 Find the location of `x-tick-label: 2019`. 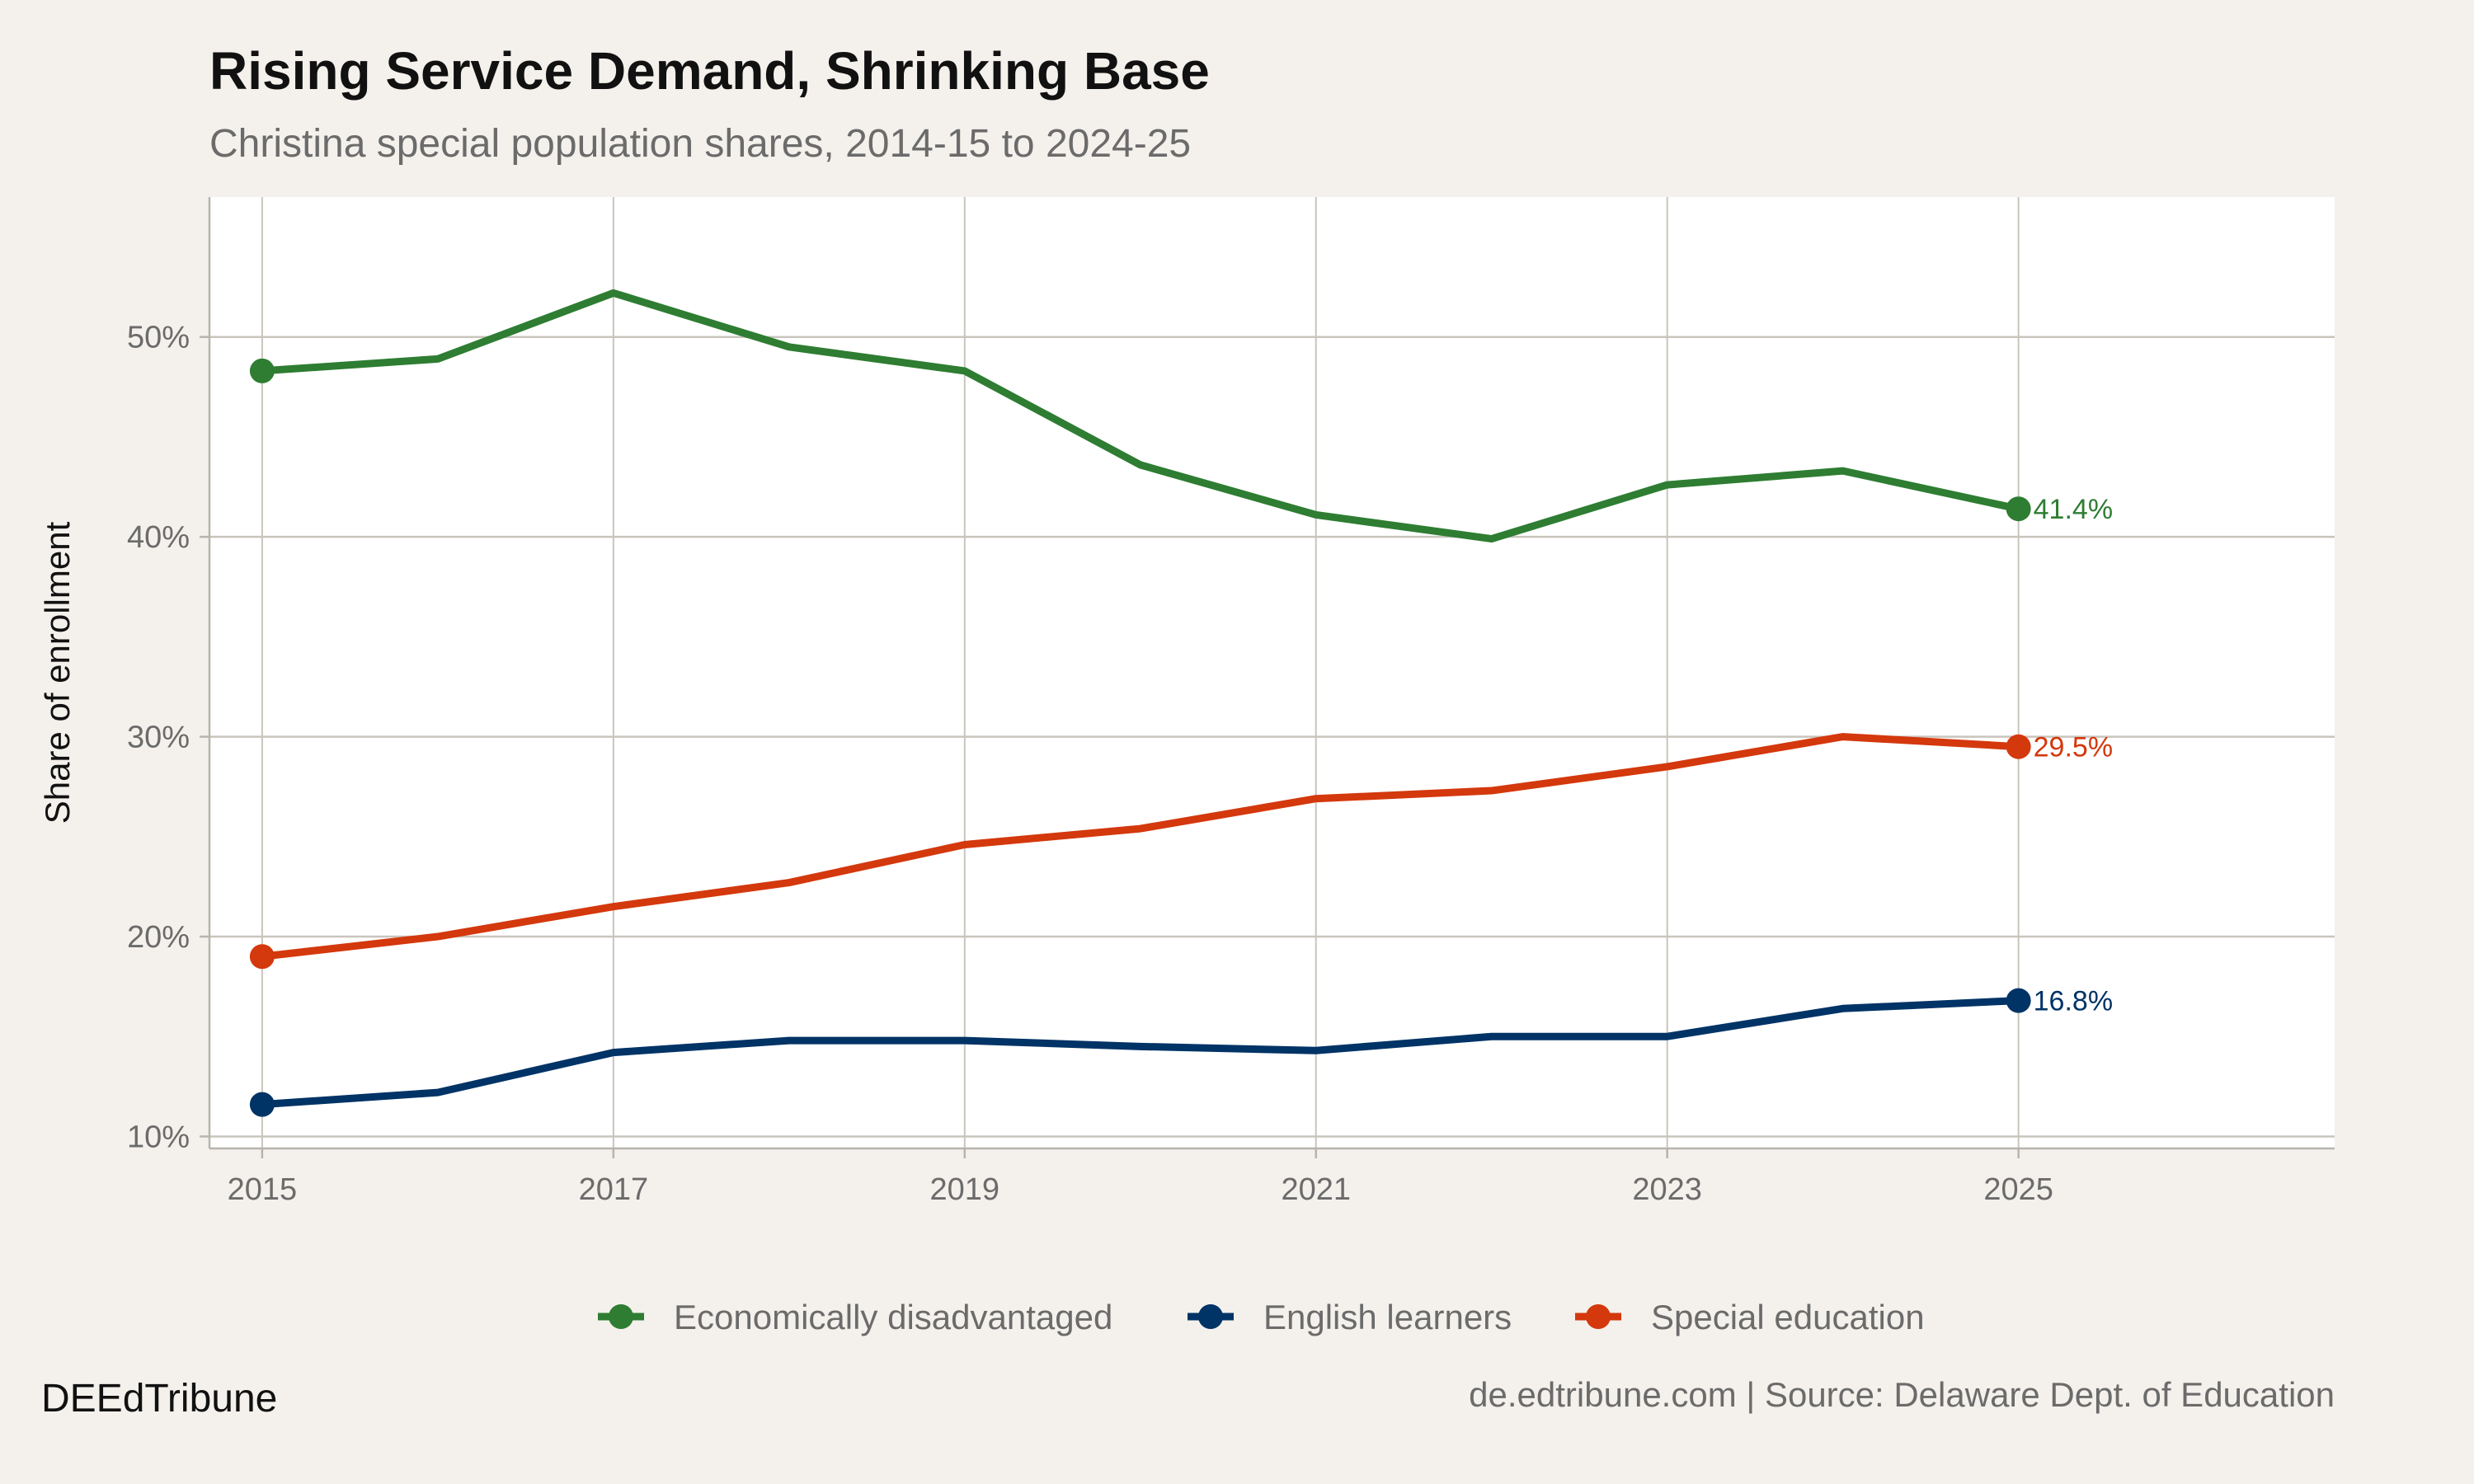

x-tick-label: 2019 is located at coordinates (965, 1189).